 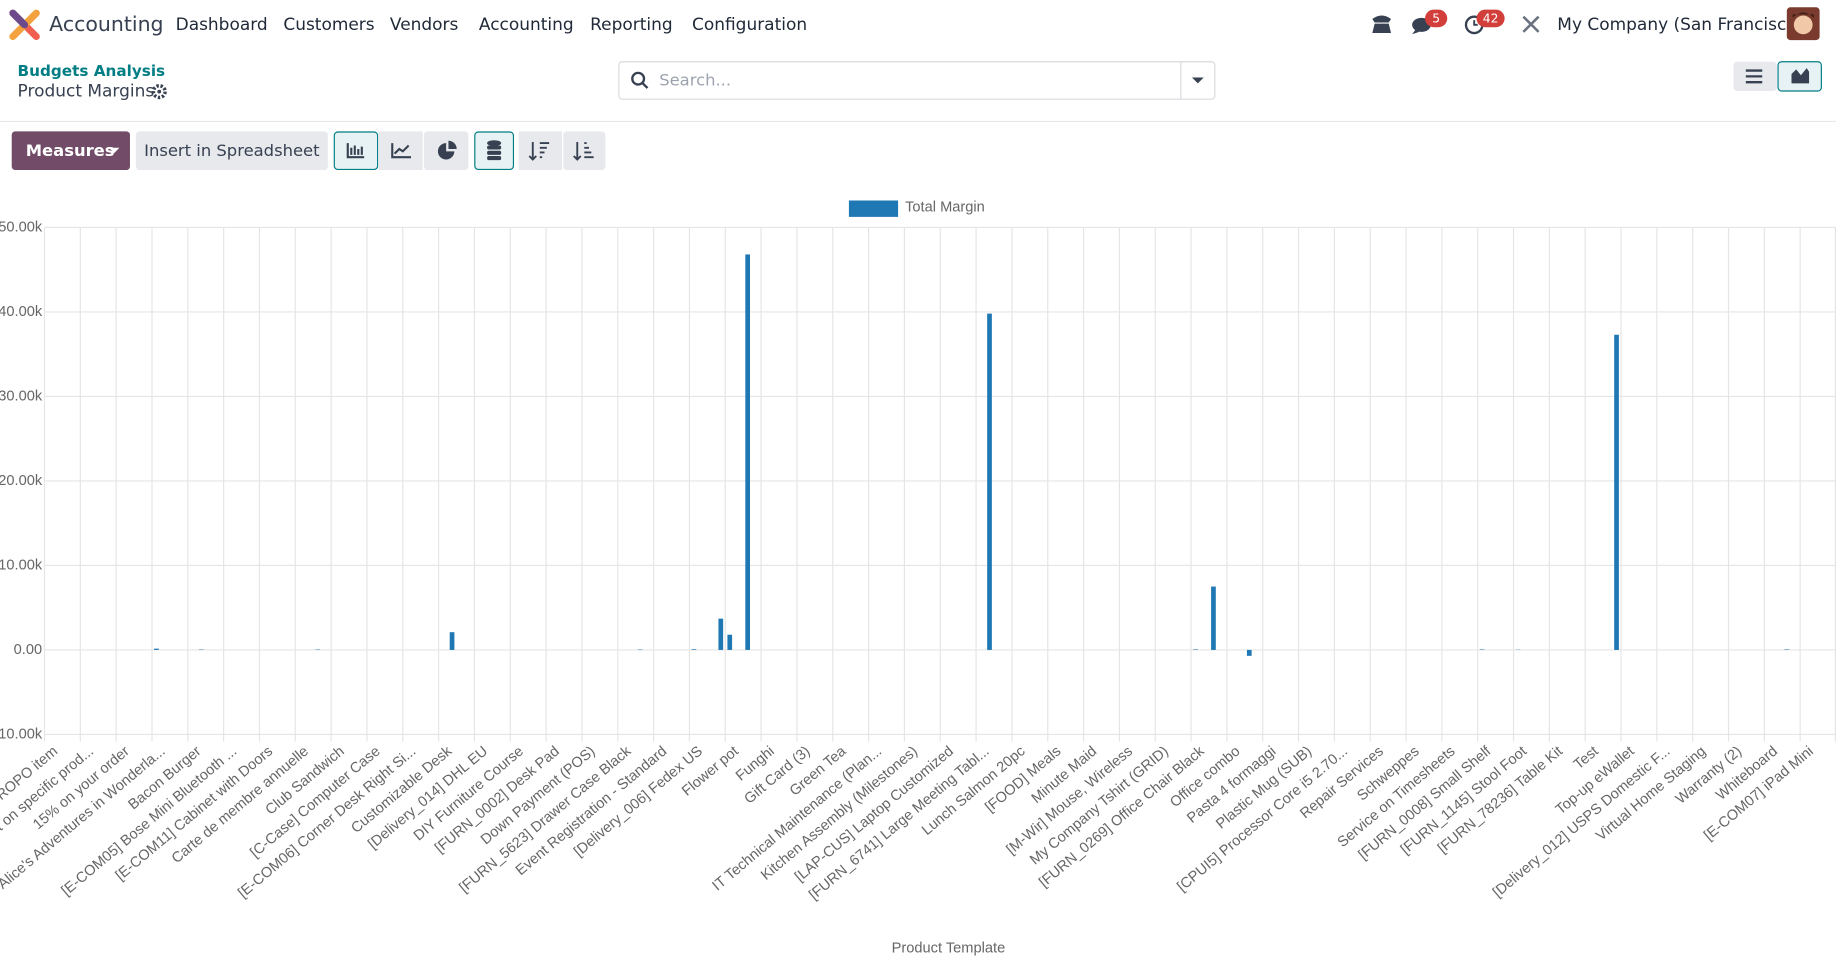 What do you see at coordinates (526, 25) in the screenshot?
I see `menu-item: Accounting` at bounding box center [526, 25].